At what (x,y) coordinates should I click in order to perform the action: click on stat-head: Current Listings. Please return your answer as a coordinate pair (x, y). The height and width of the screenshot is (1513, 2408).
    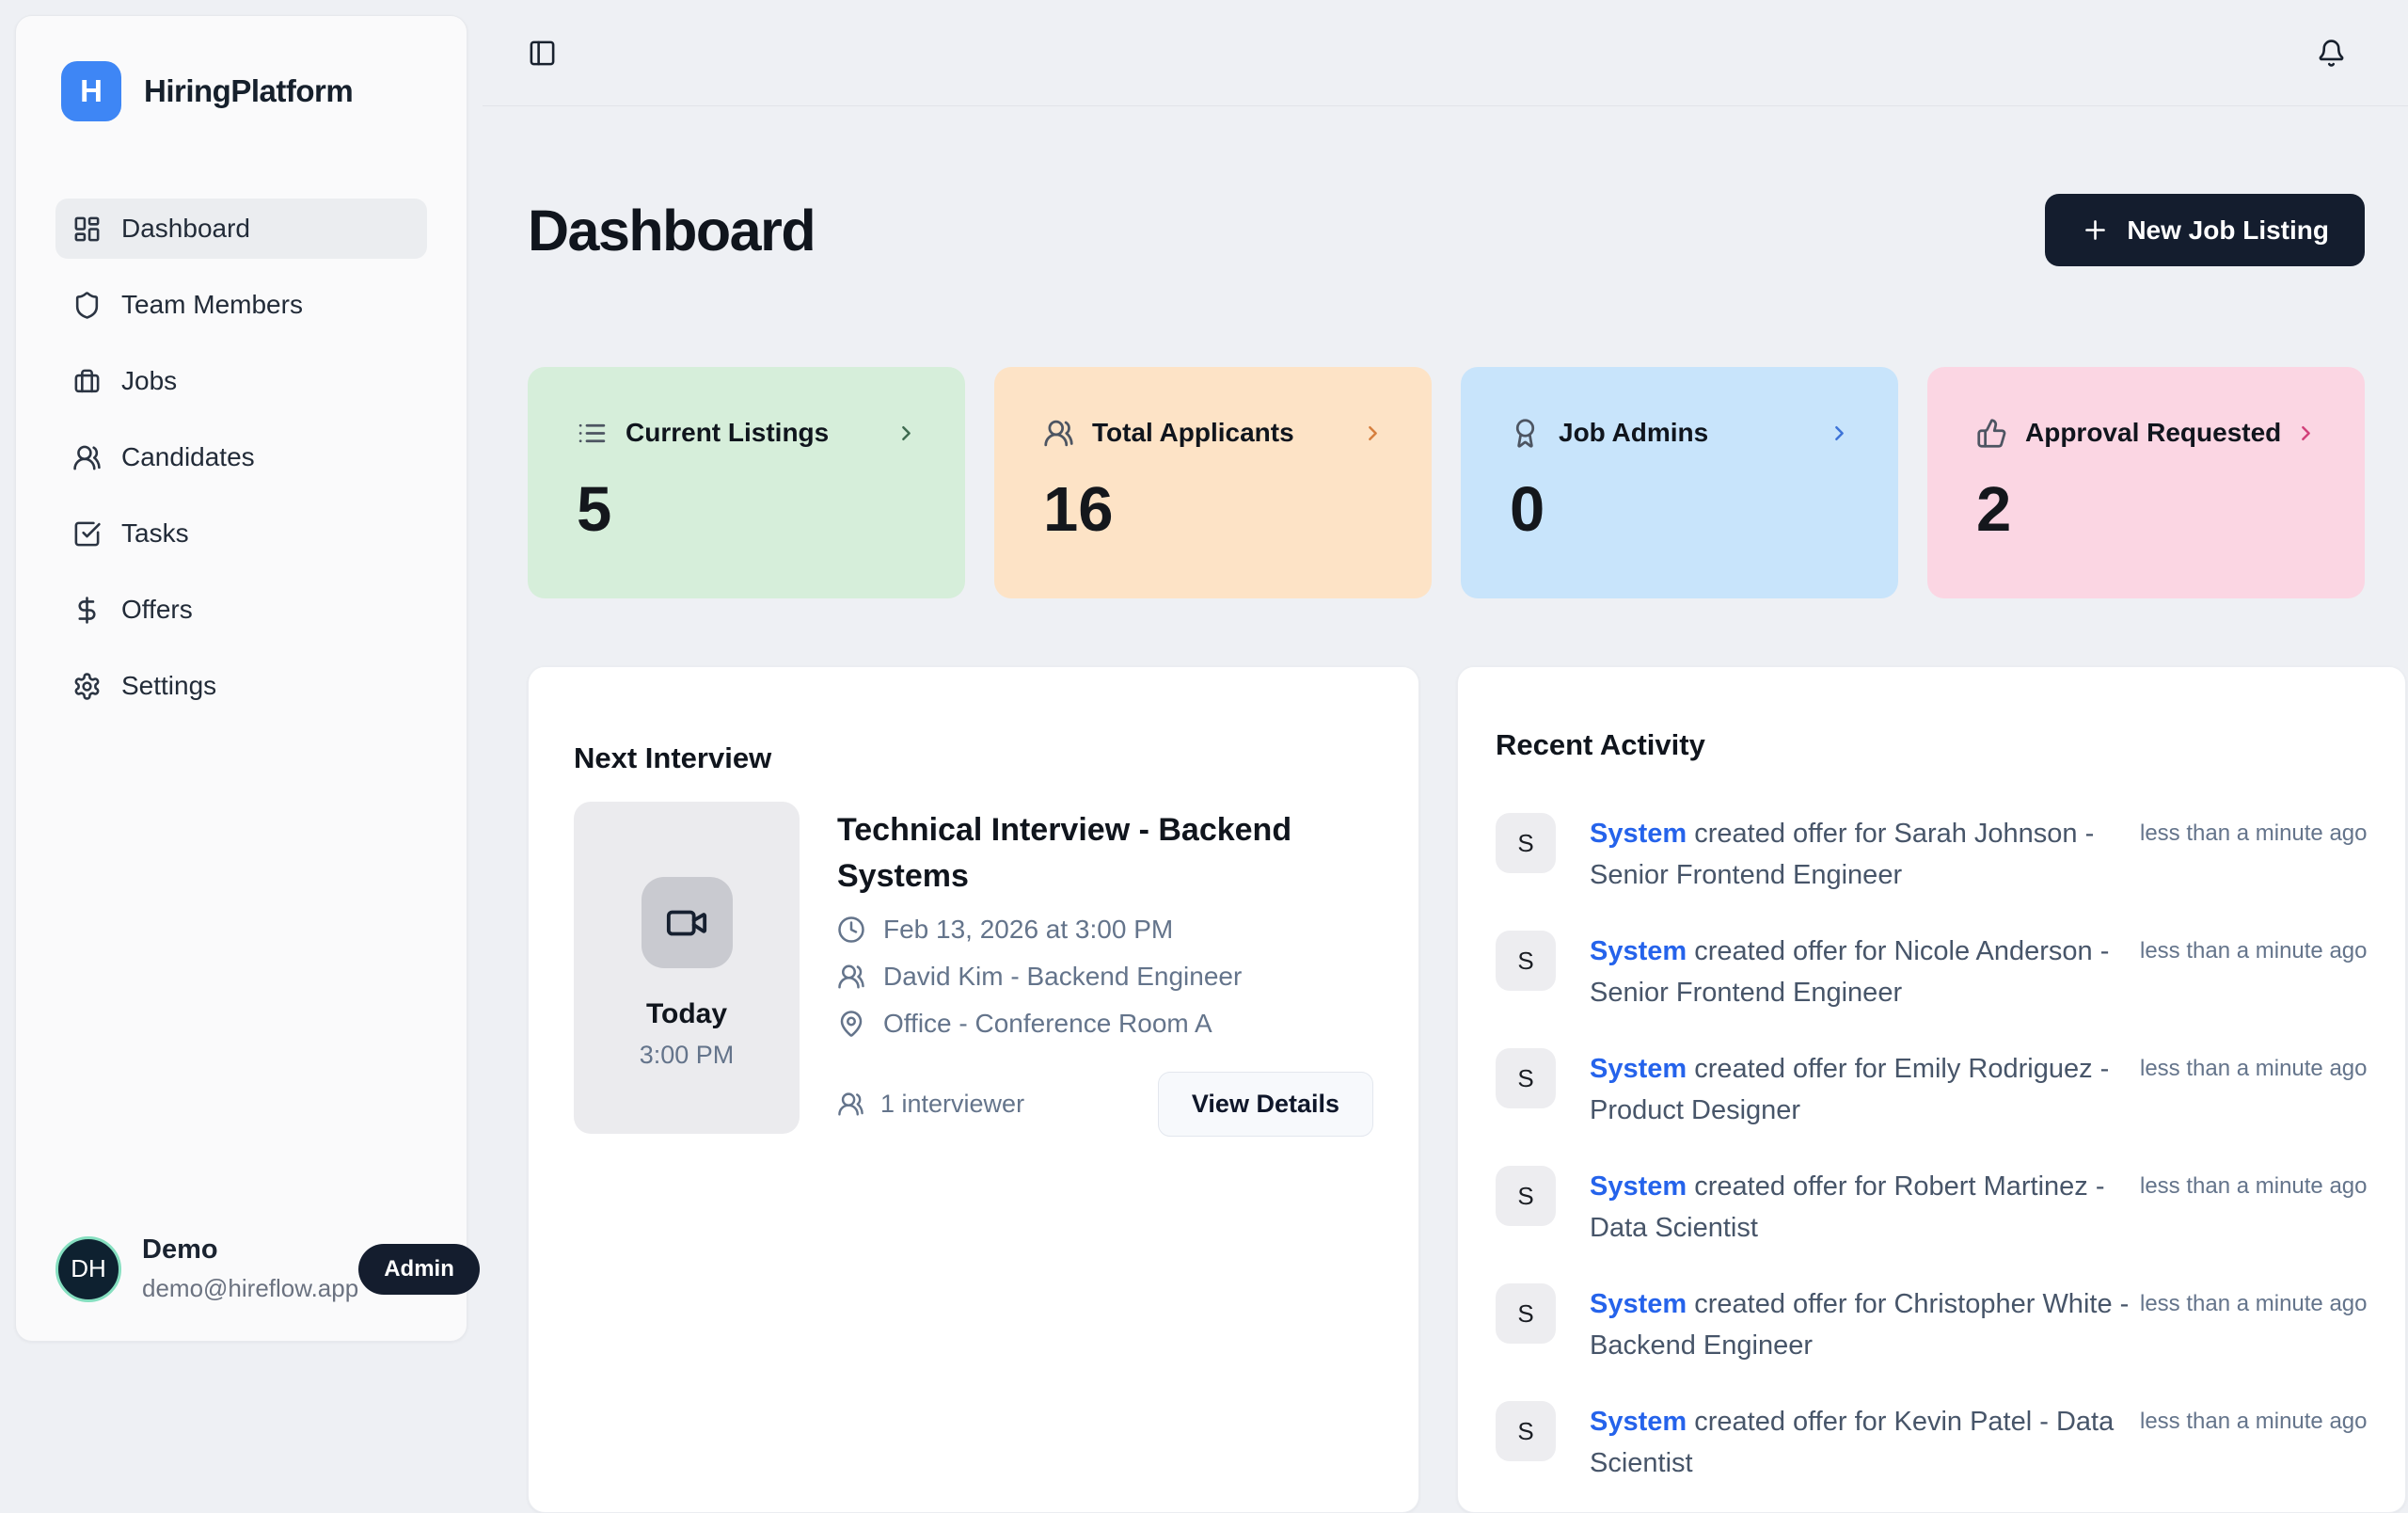
    Looking at the image, I should click on (748, 433).